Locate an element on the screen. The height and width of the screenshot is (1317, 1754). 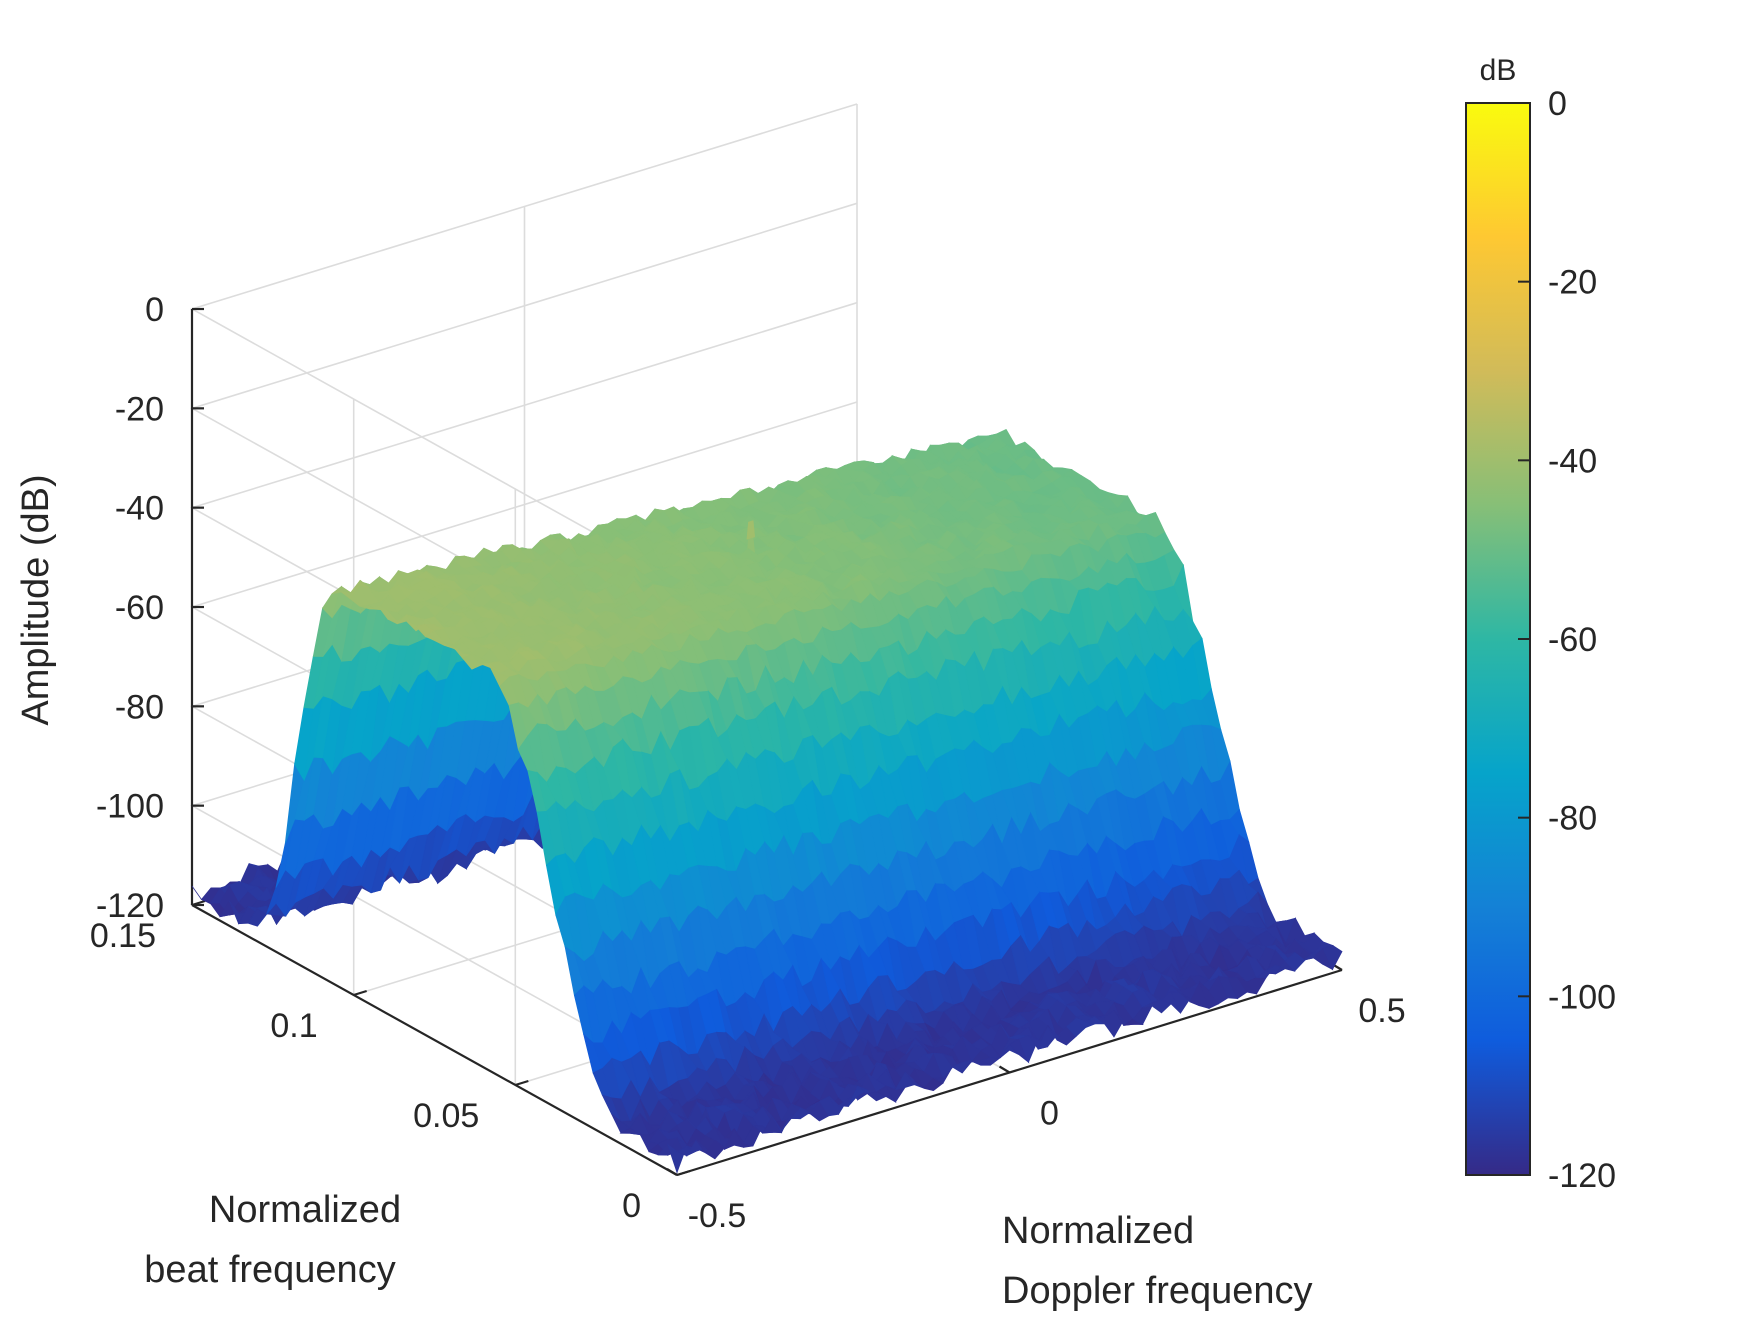
y-tick-label: 0.15 is located at coordinates (123, 936).